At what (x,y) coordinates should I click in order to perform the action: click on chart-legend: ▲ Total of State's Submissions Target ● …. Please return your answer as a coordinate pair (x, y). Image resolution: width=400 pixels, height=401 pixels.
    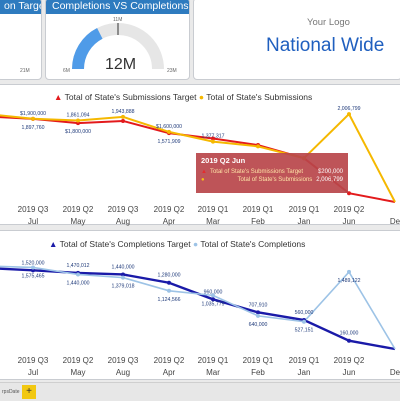
    Looking at the image, I should click on (183, 97).